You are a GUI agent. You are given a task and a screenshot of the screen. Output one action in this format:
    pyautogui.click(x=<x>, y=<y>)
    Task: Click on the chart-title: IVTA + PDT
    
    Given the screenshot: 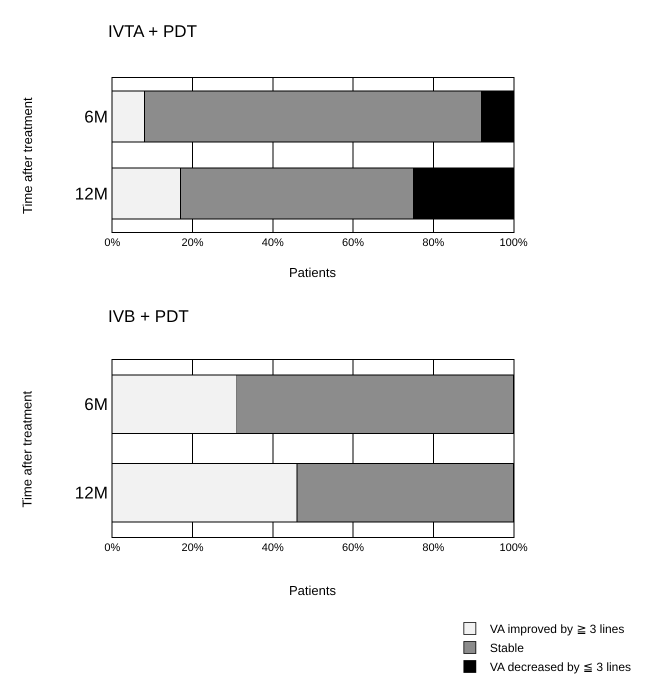 What is the action you would take?
    pyautogui.click(x=152, y=31)
    